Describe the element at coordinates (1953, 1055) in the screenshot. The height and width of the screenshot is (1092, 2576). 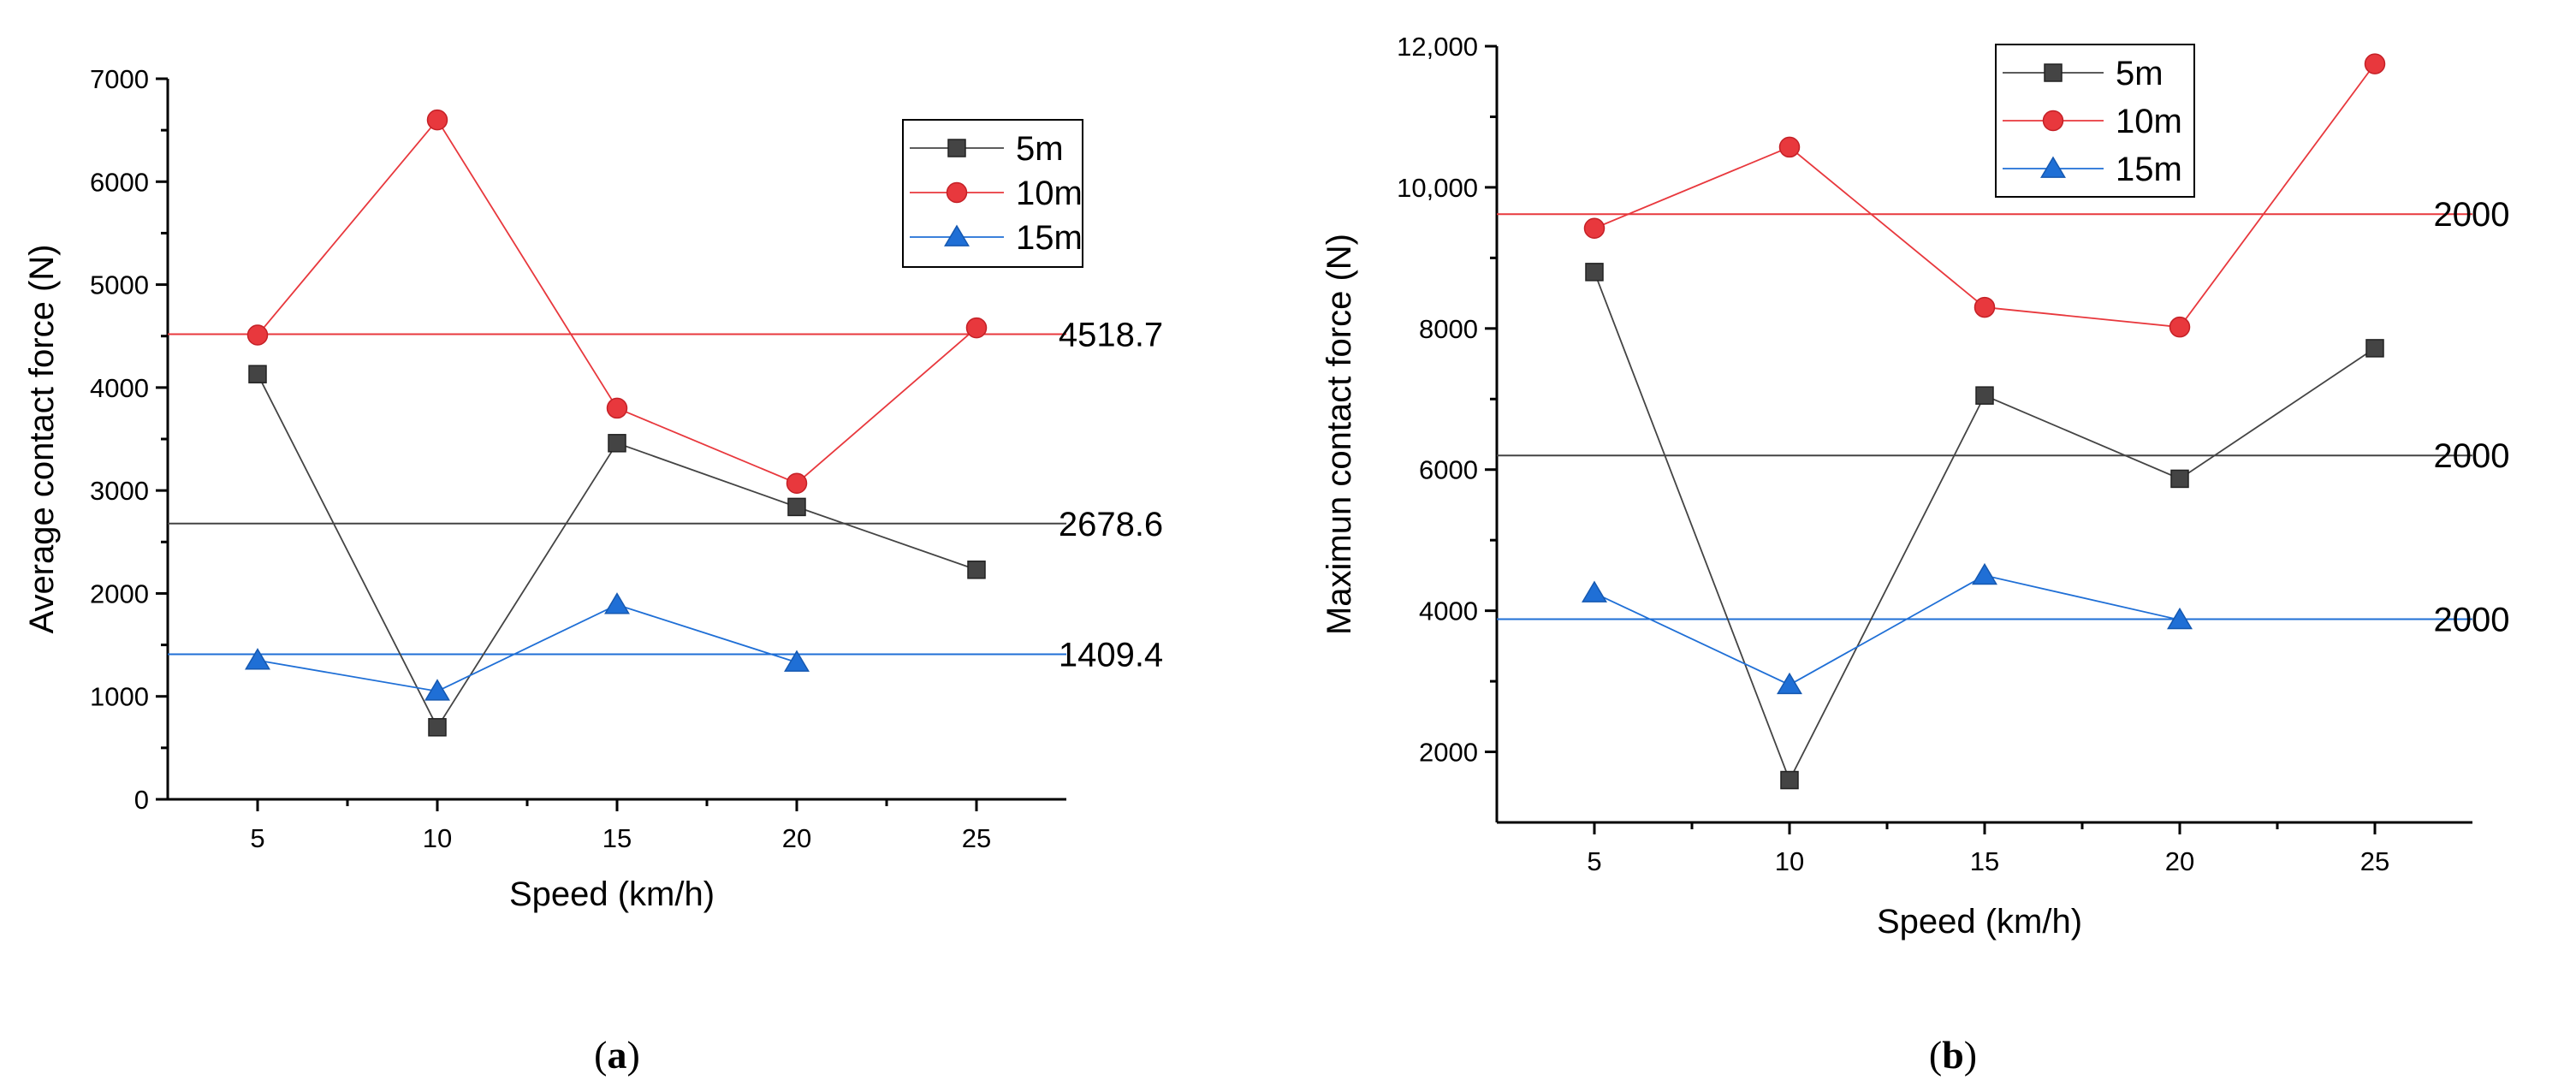
I see `panel-label: (b)` at that location.